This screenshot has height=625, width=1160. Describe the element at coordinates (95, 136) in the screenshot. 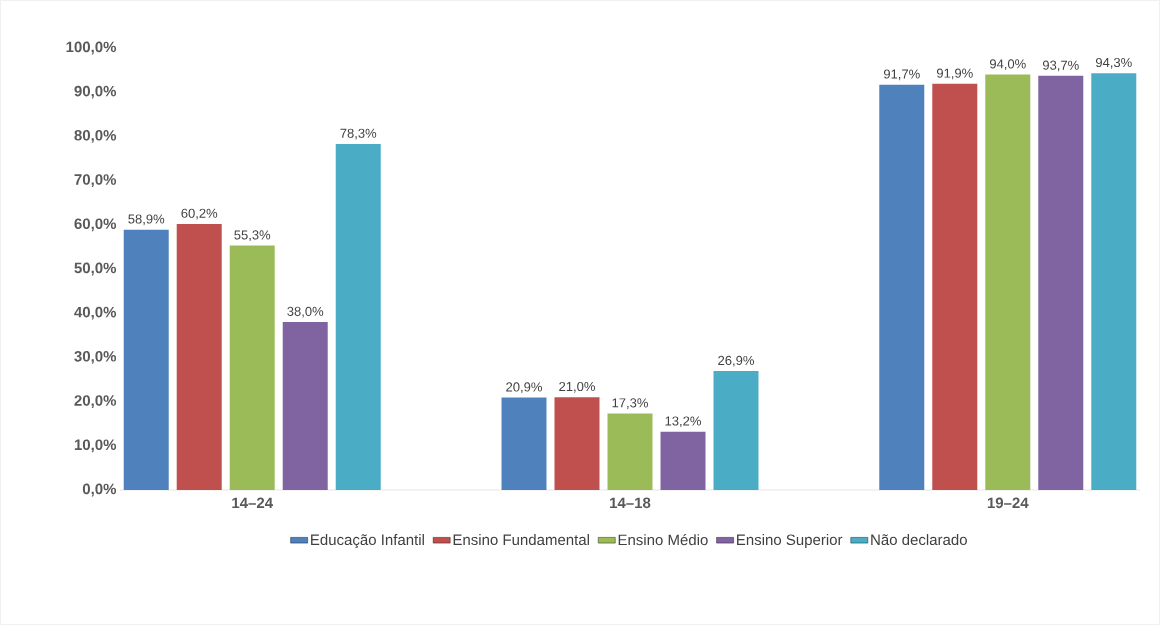

I see `y-tick-label: 80,0%` at that location.